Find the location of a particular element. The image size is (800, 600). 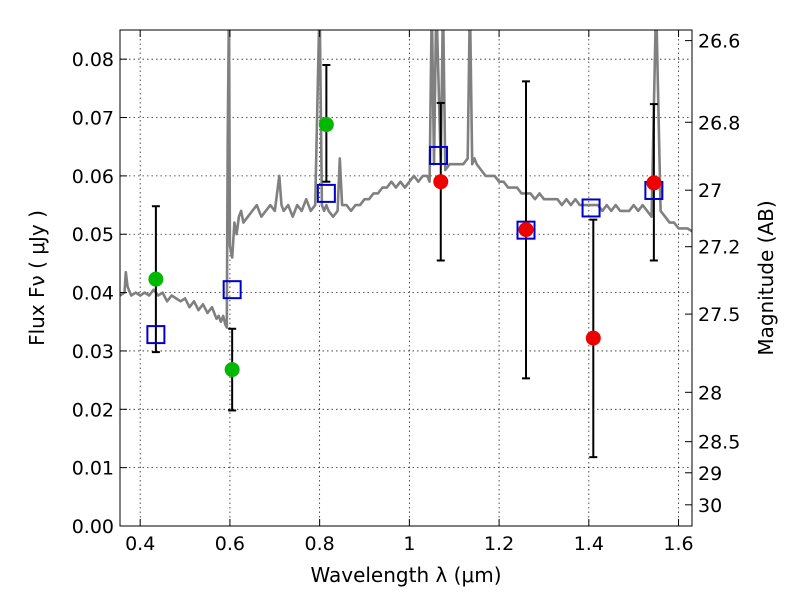

x-axis-label: Wavelength λ (μm) is located at coordinates (405, 575).